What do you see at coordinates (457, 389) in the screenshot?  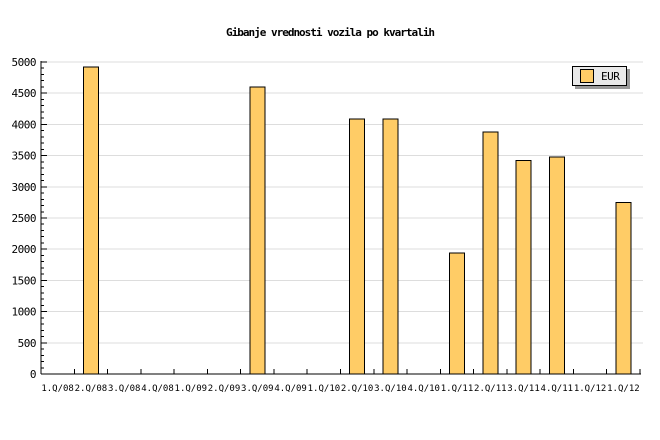 I see `x-tick-label: 1.Q/11` at bounding box center [457, 389].